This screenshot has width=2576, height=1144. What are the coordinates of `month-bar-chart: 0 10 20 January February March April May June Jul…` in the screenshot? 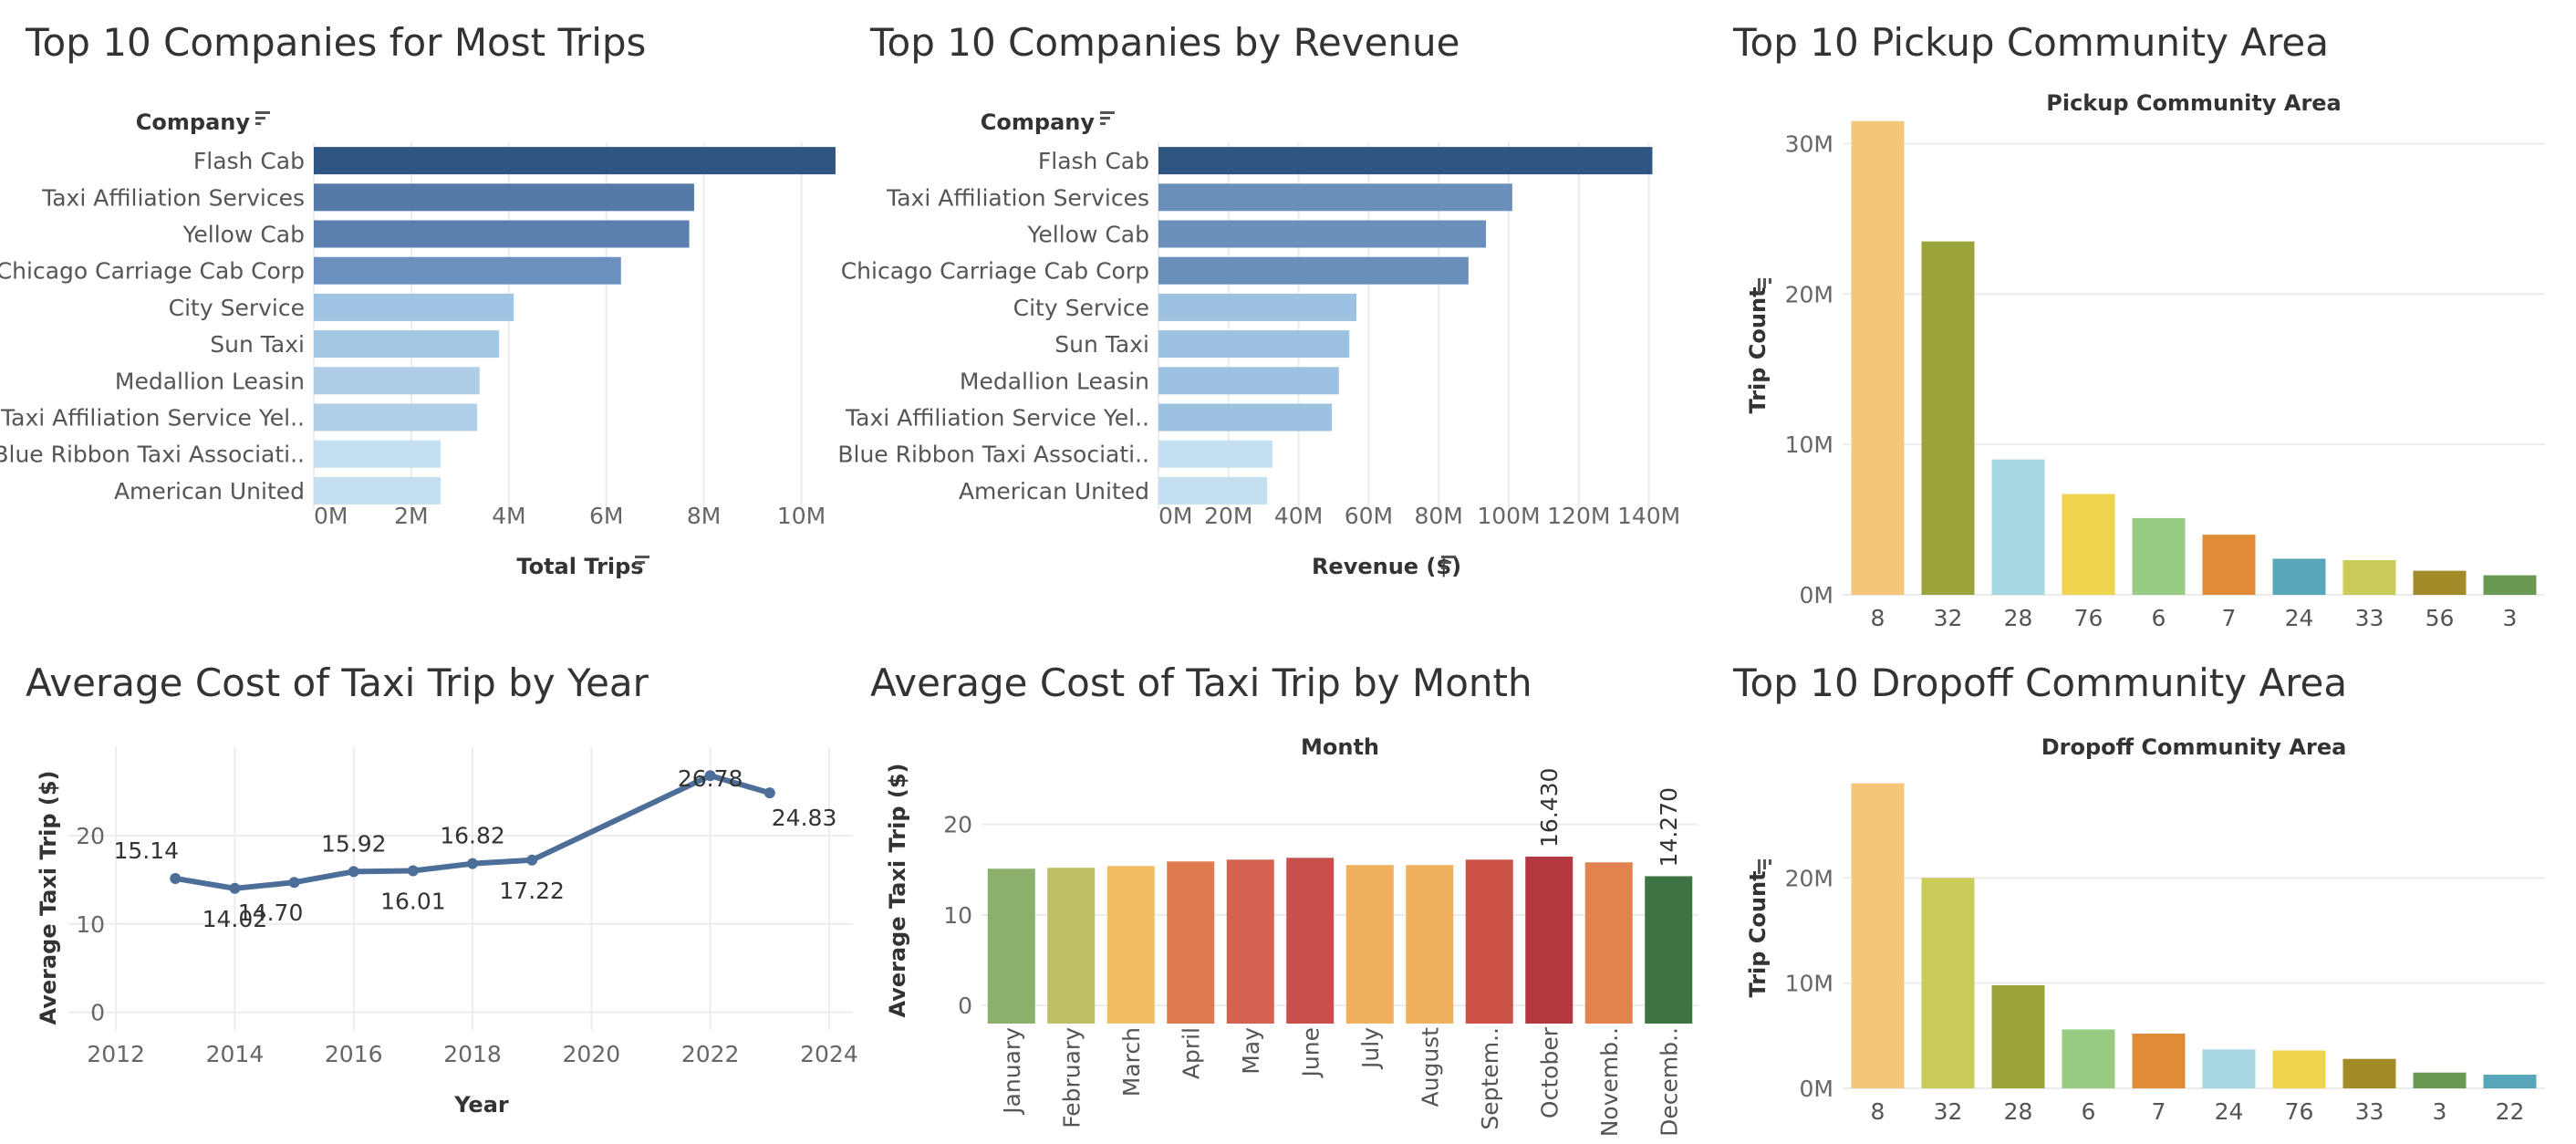 It's located at (1289, 902).